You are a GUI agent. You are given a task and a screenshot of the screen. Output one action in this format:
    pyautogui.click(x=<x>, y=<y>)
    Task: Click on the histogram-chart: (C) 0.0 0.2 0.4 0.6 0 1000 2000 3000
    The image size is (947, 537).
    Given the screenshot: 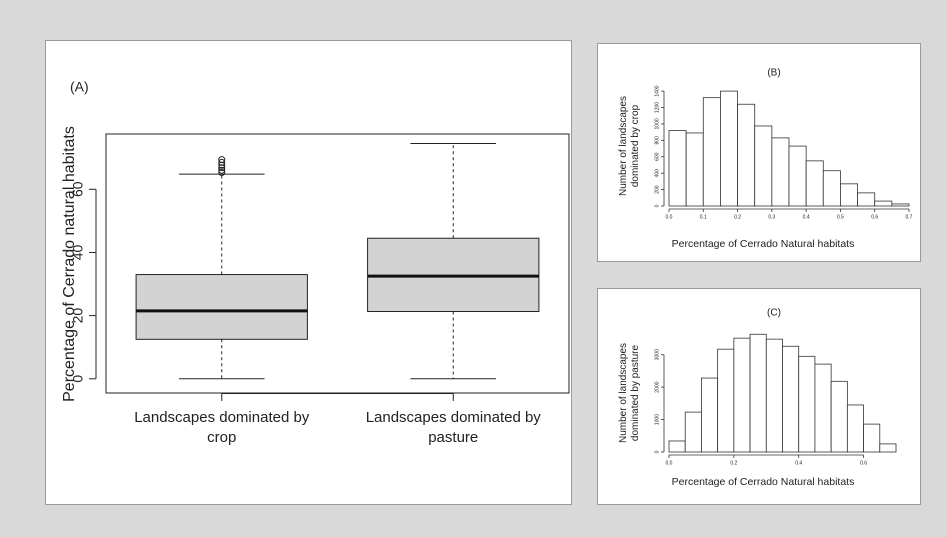 What is the action you would take?
    pyautogui.click(x=775, y=387)
    